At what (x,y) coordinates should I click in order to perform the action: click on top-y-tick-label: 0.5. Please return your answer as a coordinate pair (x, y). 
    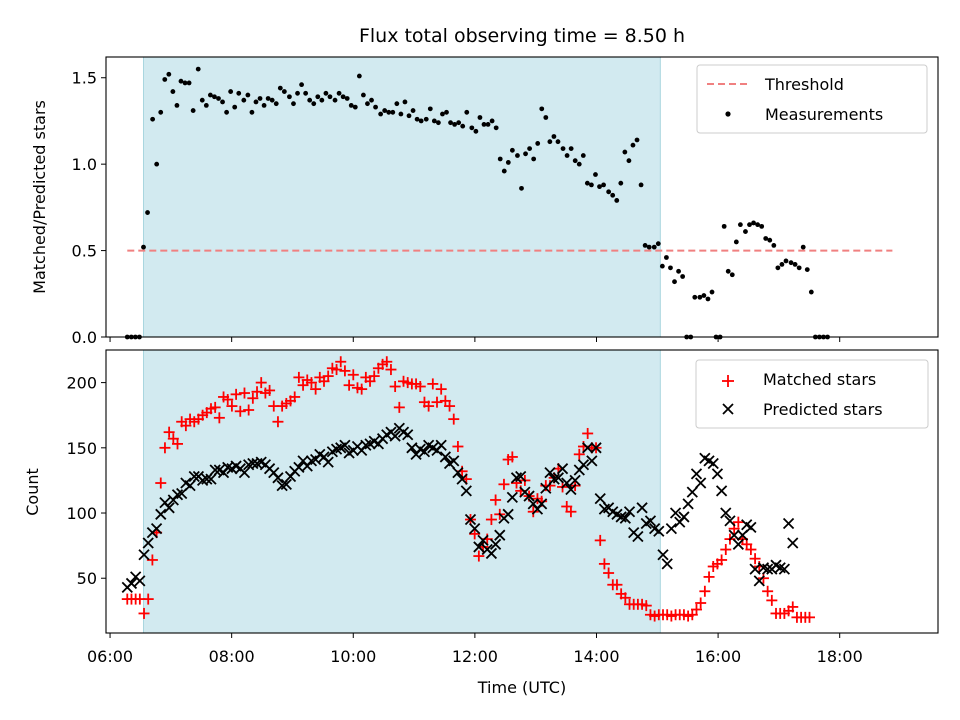
    Looking at the image, I should click on (84, 251).